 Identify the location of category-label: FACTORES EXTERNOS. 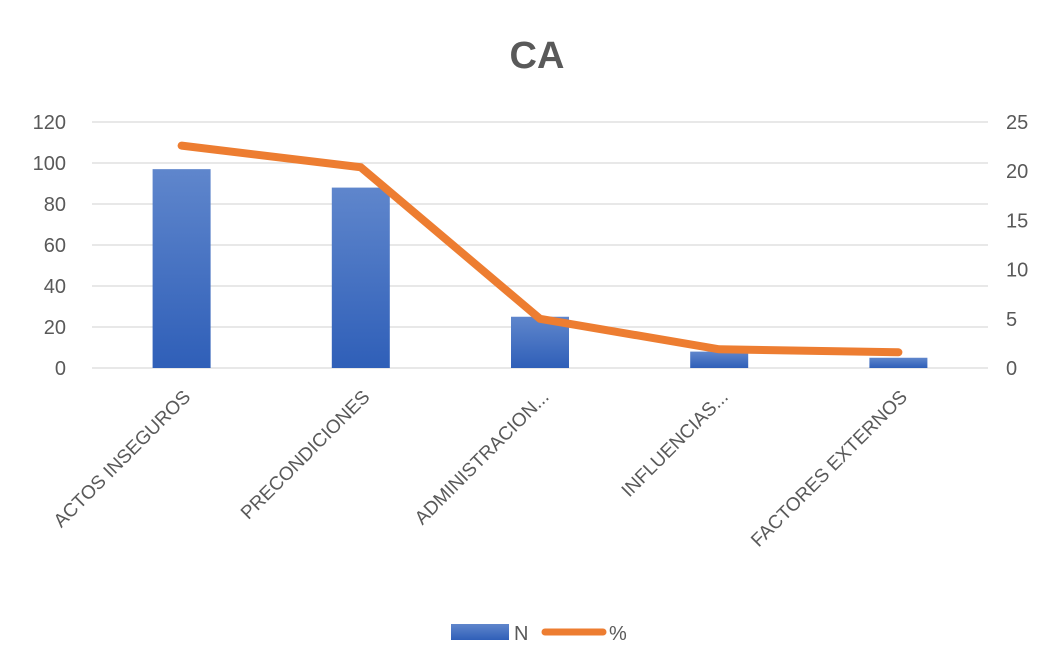
(829, 469).